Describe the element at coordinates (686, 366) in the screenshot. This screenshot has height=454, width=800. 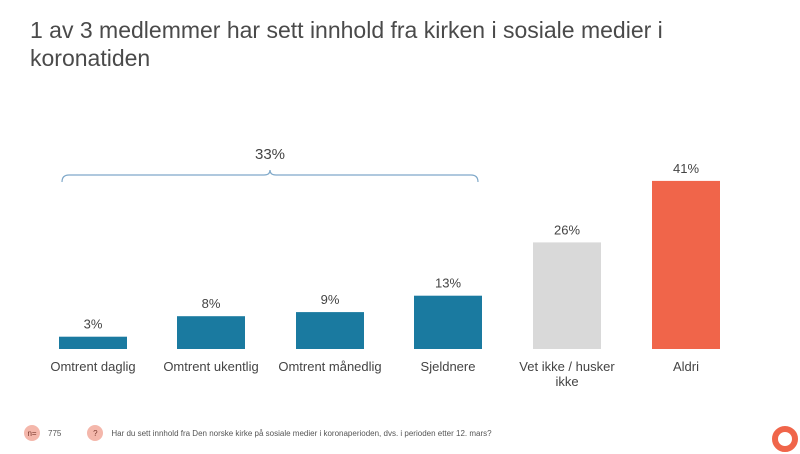
I see `category-label: Aldri` at that location.